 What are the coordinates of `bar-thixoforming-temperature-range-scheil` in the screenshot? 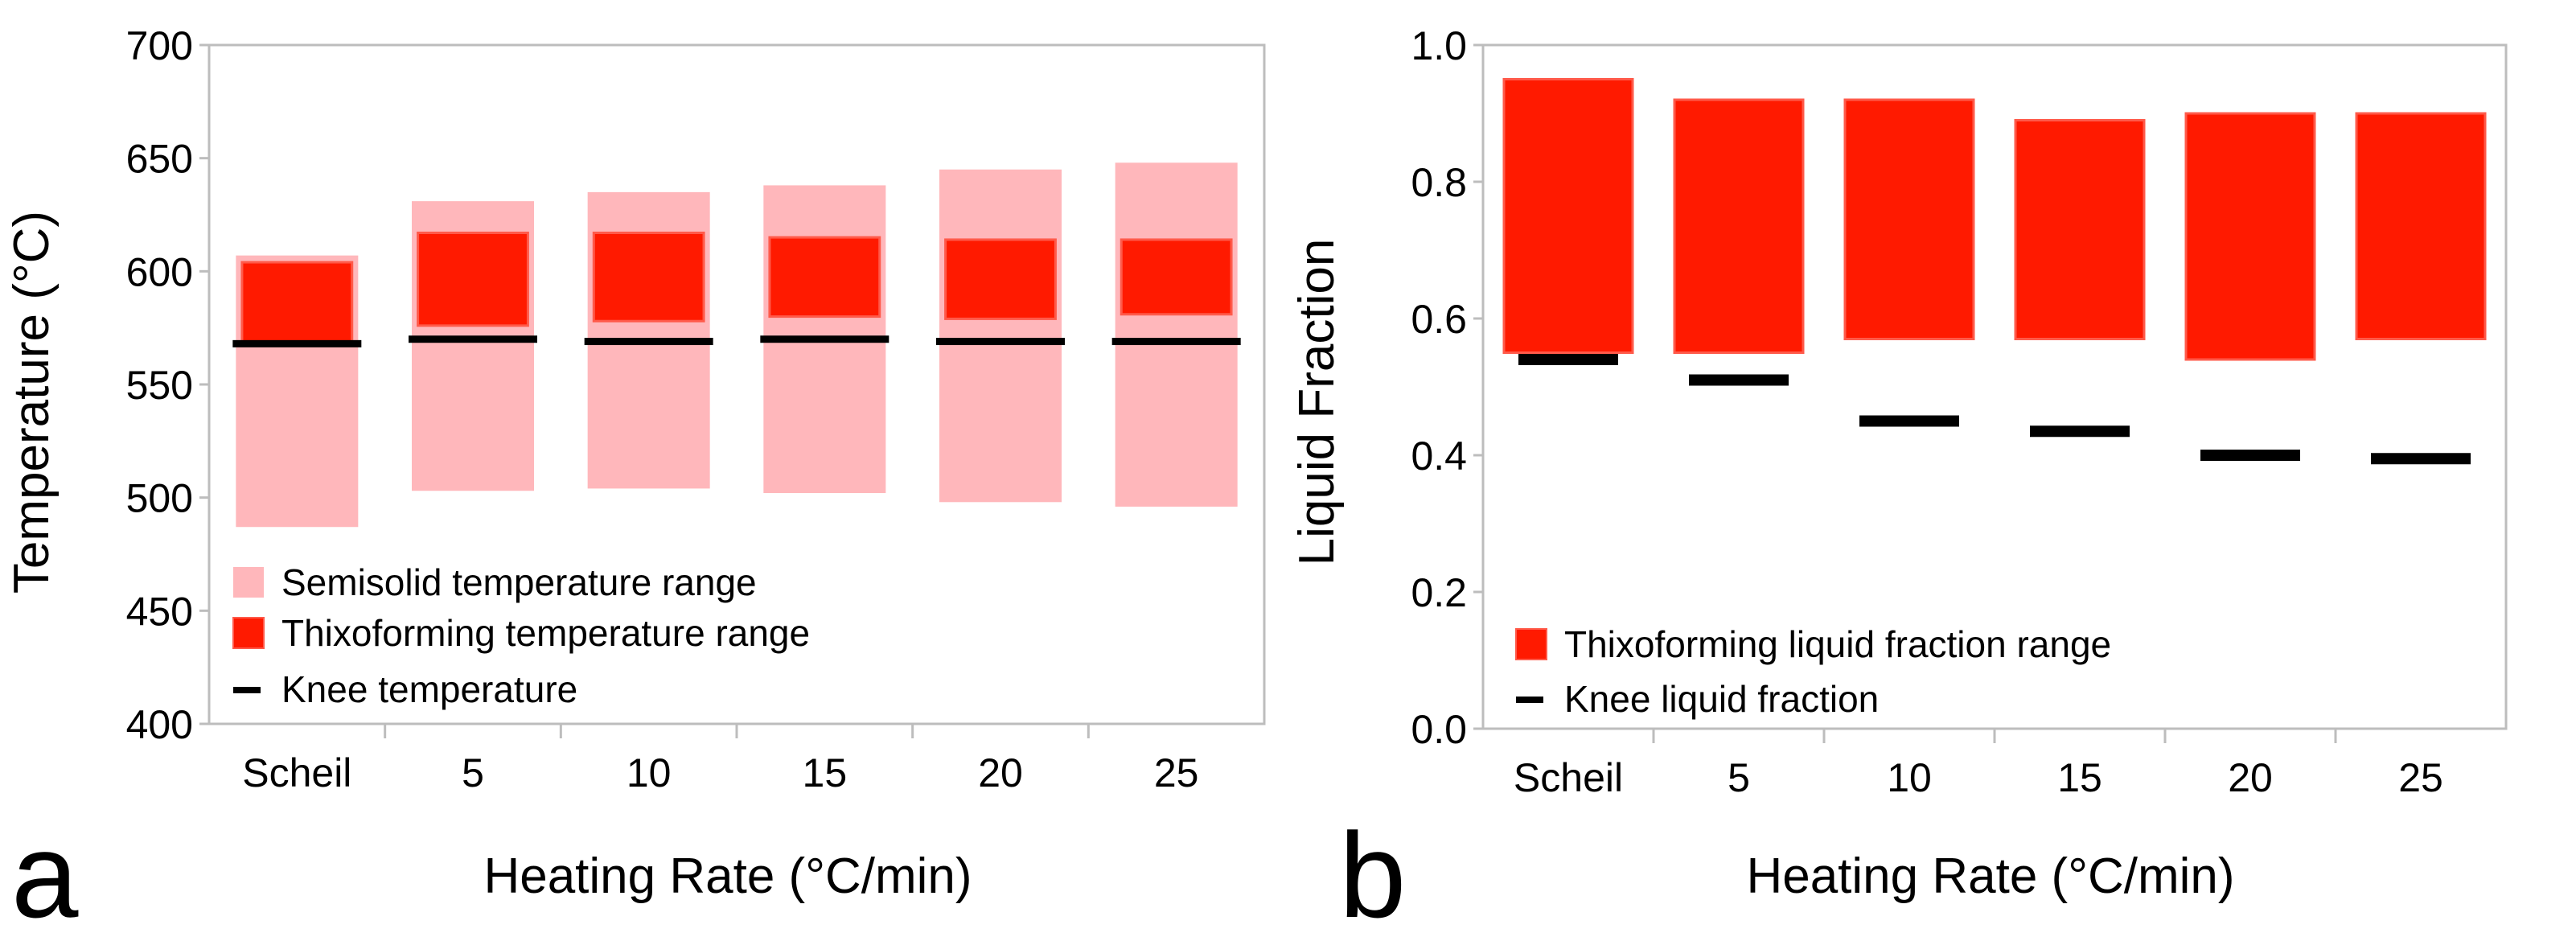 It's located at (297, 303).